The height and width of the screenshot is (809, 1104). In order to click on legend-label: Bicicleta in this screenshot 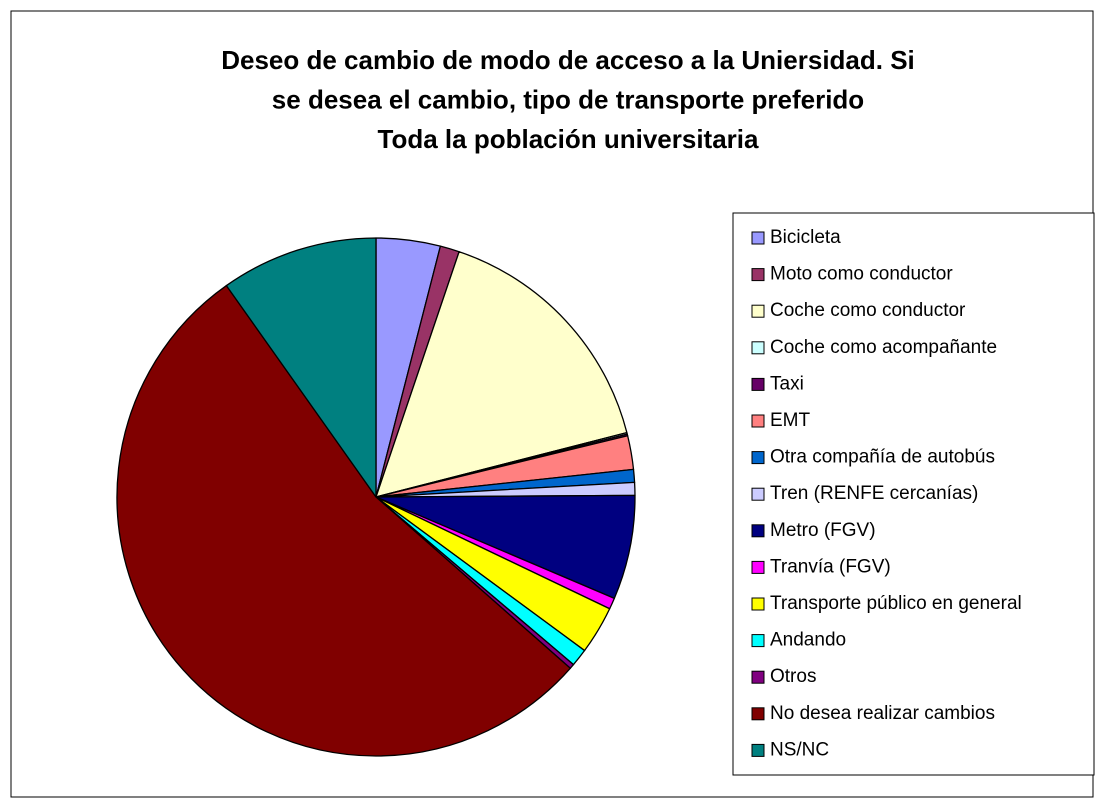, I will do `click(805, 237)`.